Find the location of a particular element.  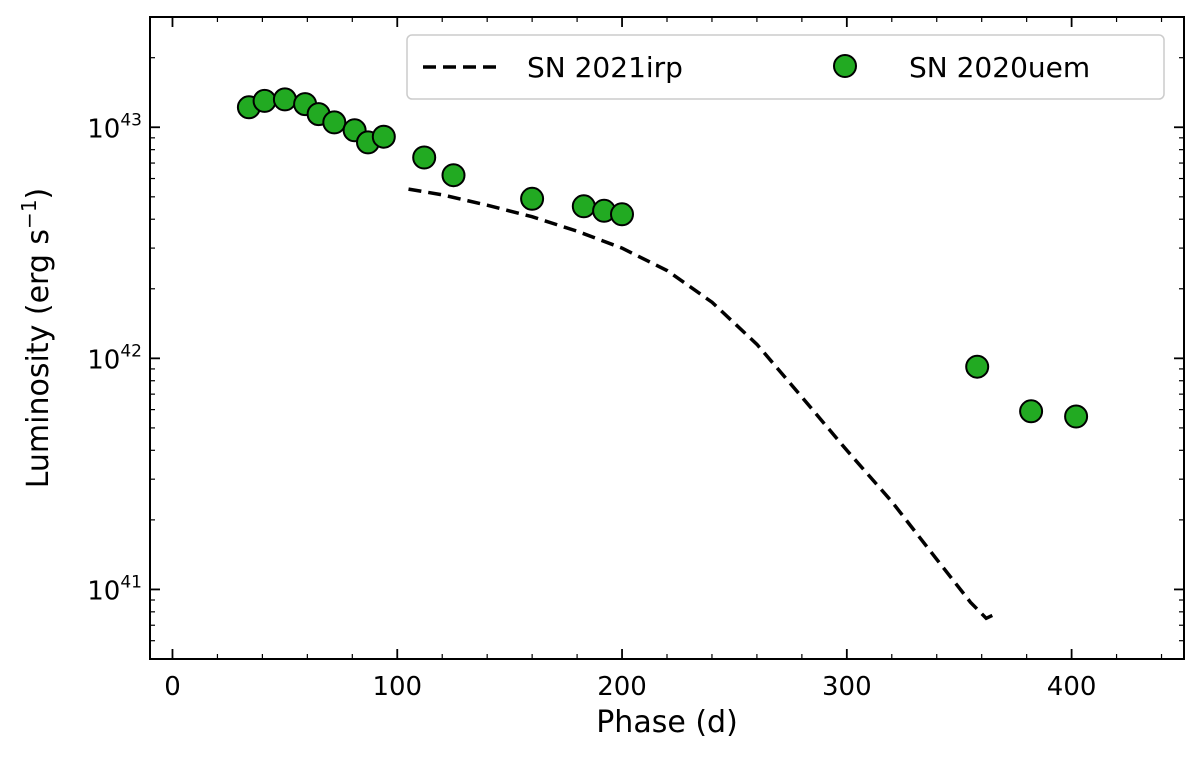

legend-box is located at coordinates (785, 67).